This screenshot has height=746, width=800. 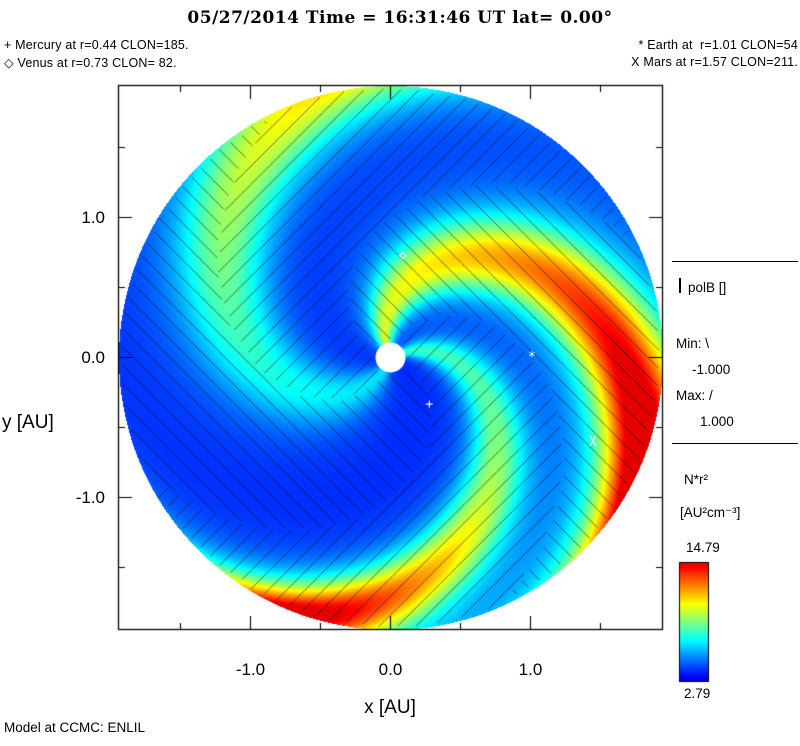 What do you see at coordinates (707, 287) in the screenshot?
I see `polarity-title: polB []` at bounding box center [707, 287].